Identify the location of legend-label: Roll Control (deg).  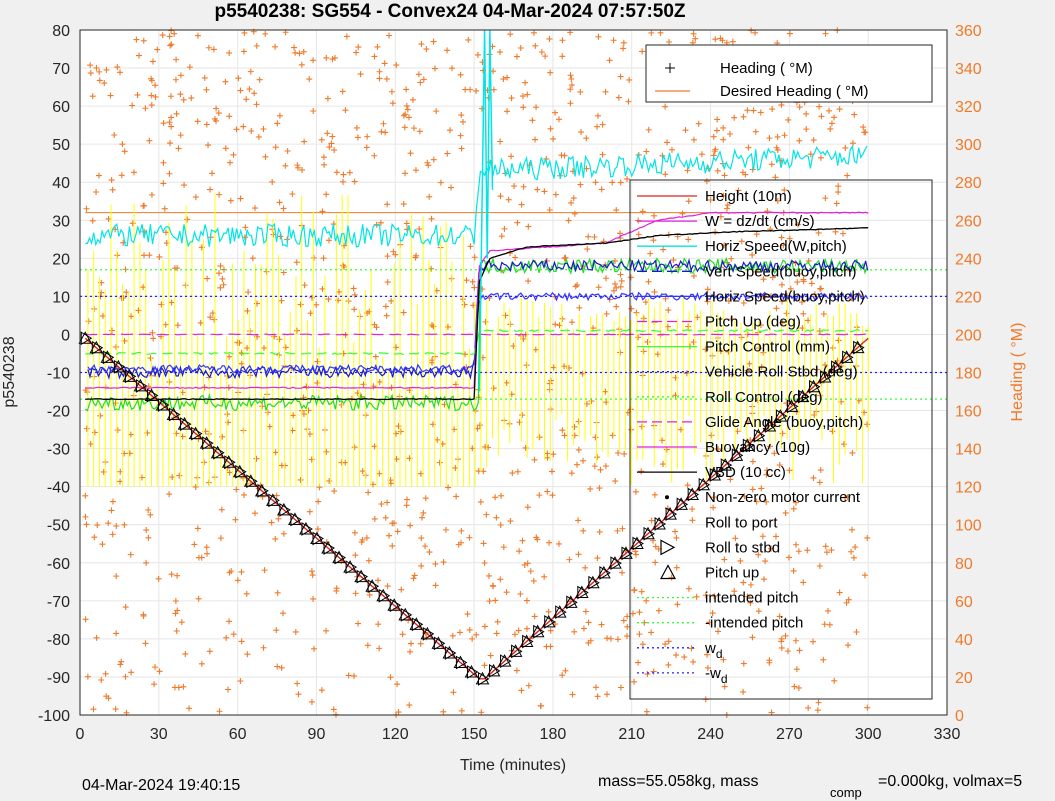
(764, 397).